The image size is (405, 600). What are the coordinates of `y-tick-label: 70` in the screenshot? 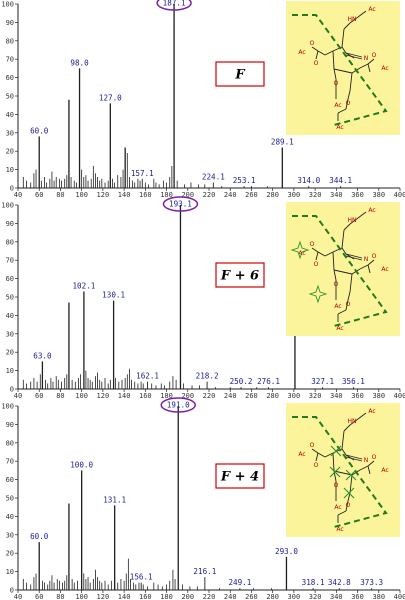 It's located at (10, 60).